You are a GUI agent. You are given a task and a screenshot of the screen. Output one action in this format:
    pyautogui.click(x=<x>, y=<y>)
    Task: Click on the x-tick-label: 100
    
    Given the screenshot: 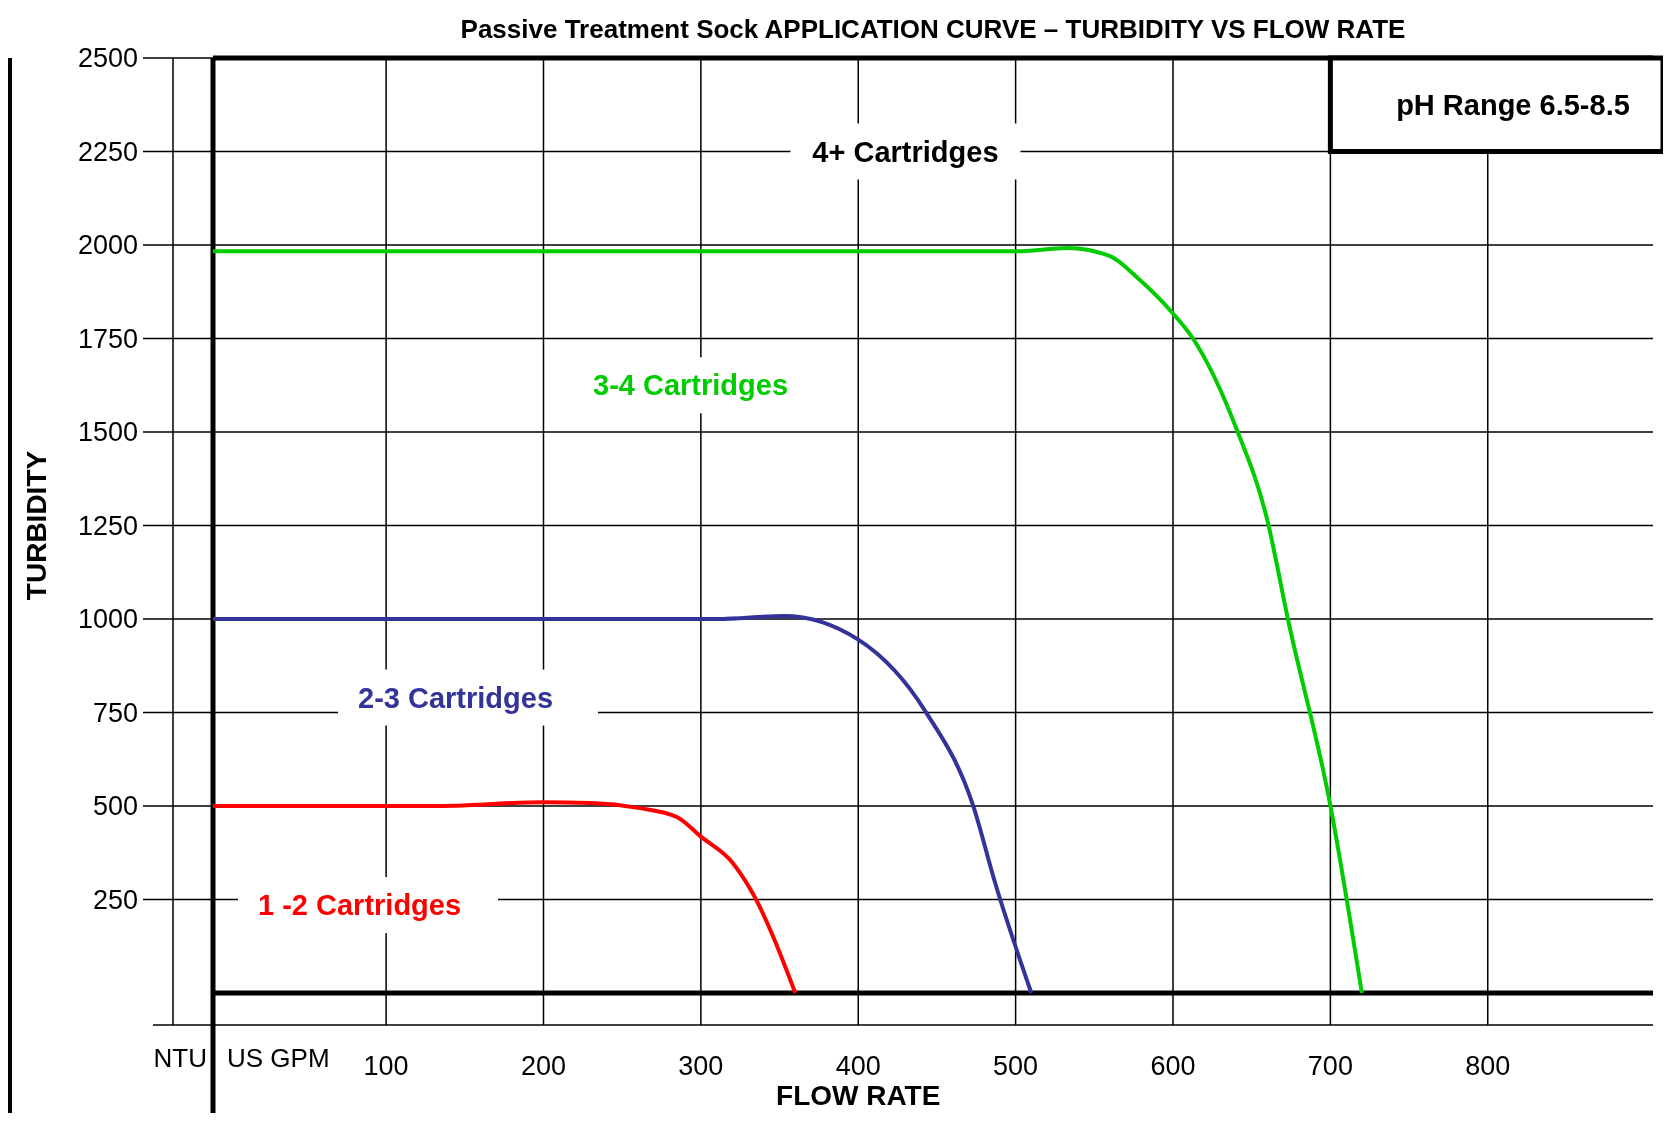 What is the action you would take?
    pyautogui.click(x=386, y=1066)
    